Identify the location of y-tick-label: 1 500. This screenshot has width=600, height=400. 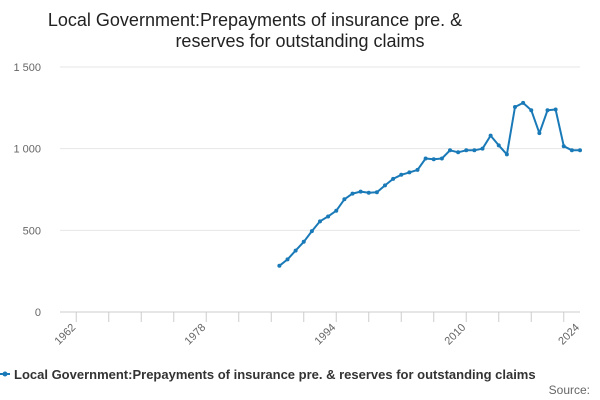
(27, 68).